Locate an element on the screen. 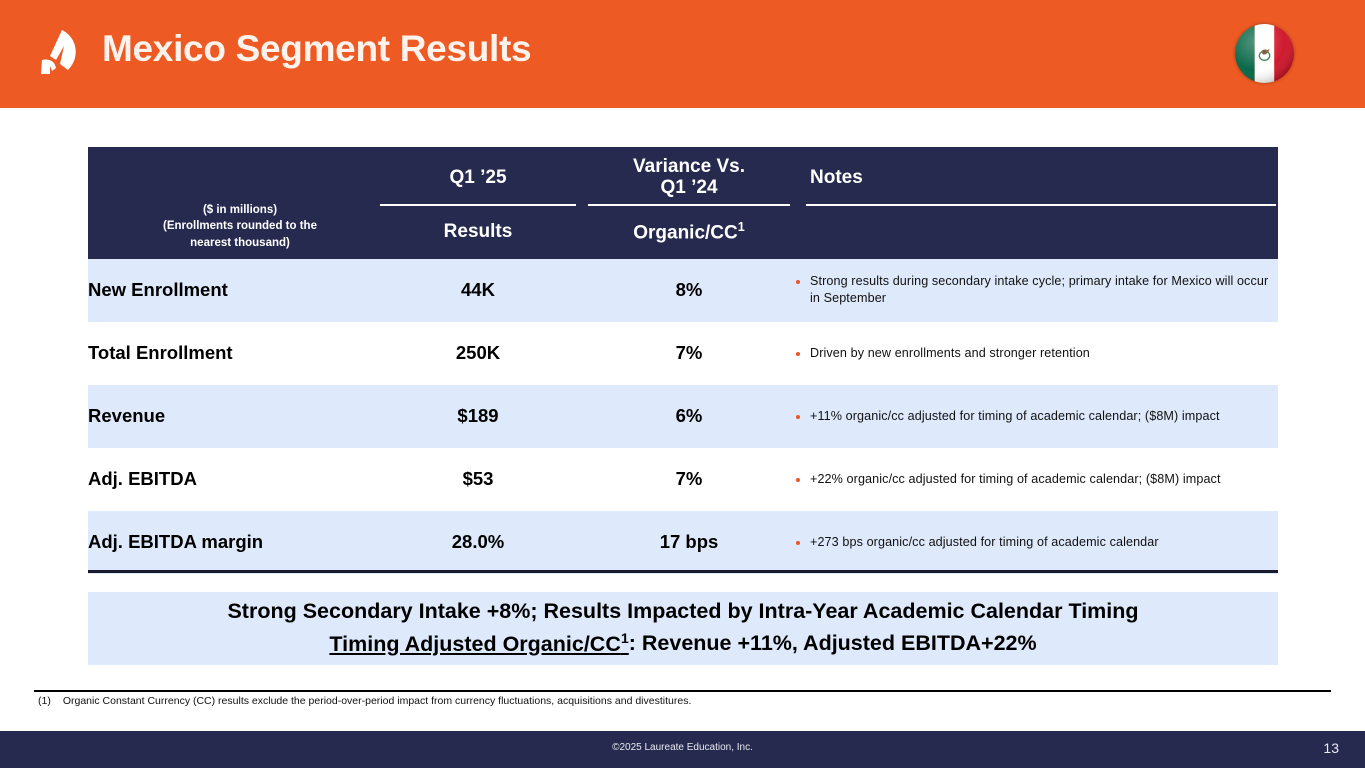  page-number: 13 is located at coordinates (1331, 748).